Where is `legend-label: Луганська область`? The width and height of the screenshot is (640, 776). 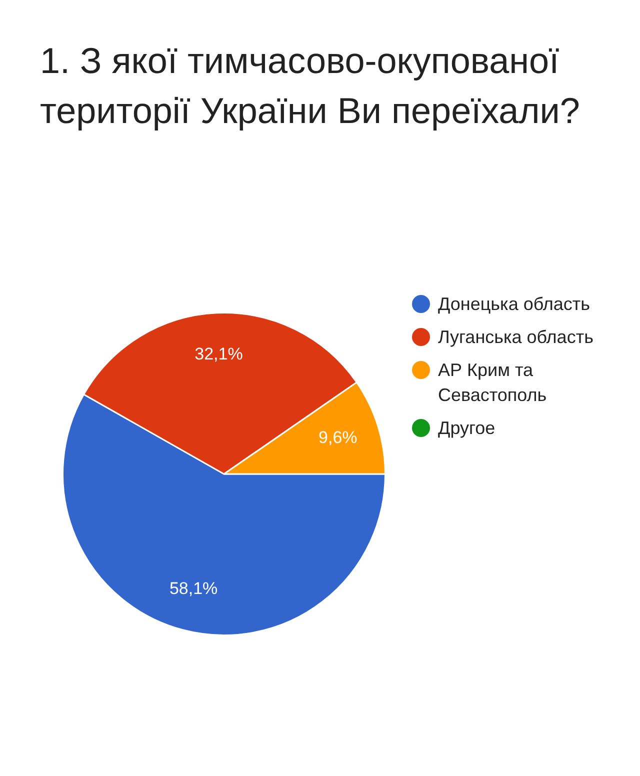 legend-label: Луганська область is located at coordinates (516, 337).